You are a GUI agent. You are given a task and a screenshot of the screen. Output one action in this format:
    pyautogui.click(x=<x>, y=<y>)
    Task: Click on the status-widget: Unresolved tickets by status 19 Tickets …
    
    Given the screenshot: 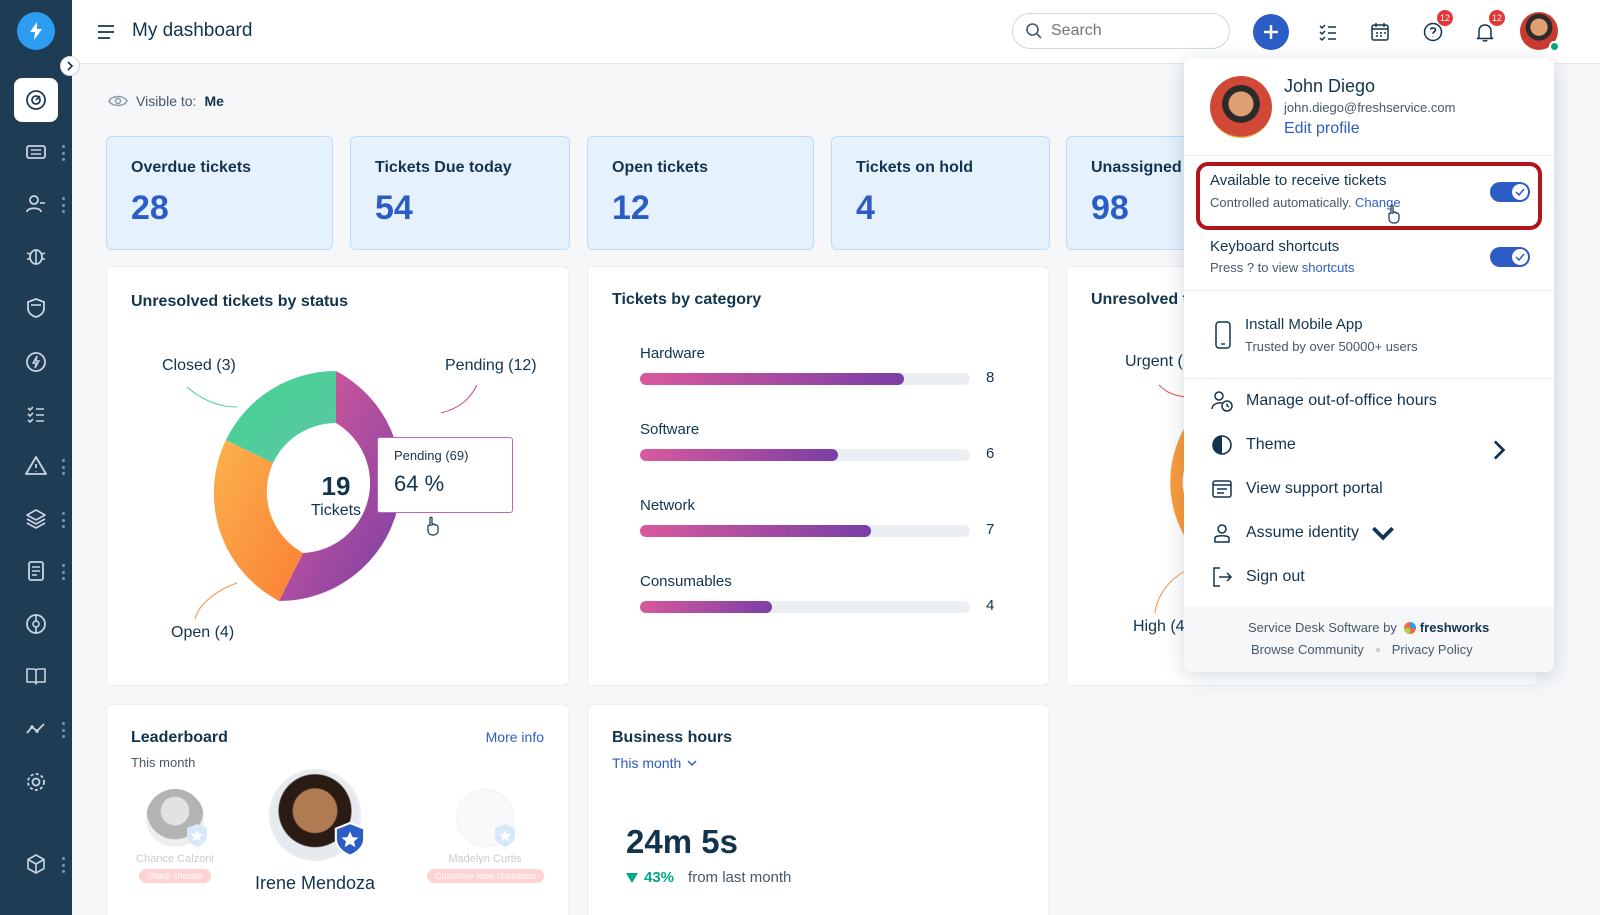 What is the action you would take?
    pyautogui.click(x=337, y=476)
    